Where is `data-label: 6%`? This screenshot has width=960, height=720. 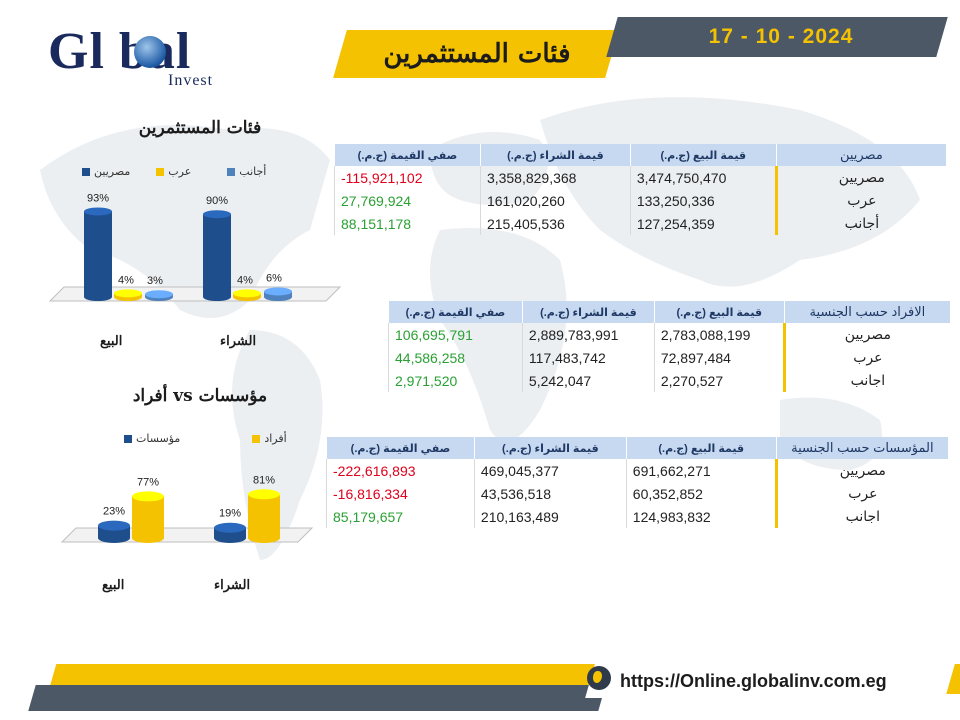 data-label: 6% is located at coordinates (274, 278).